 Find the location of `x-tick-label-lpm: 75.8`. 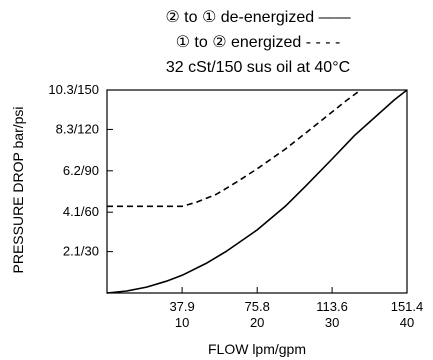

x-tick-label-lpm: 75.8 is located at coordinates (257, 306).